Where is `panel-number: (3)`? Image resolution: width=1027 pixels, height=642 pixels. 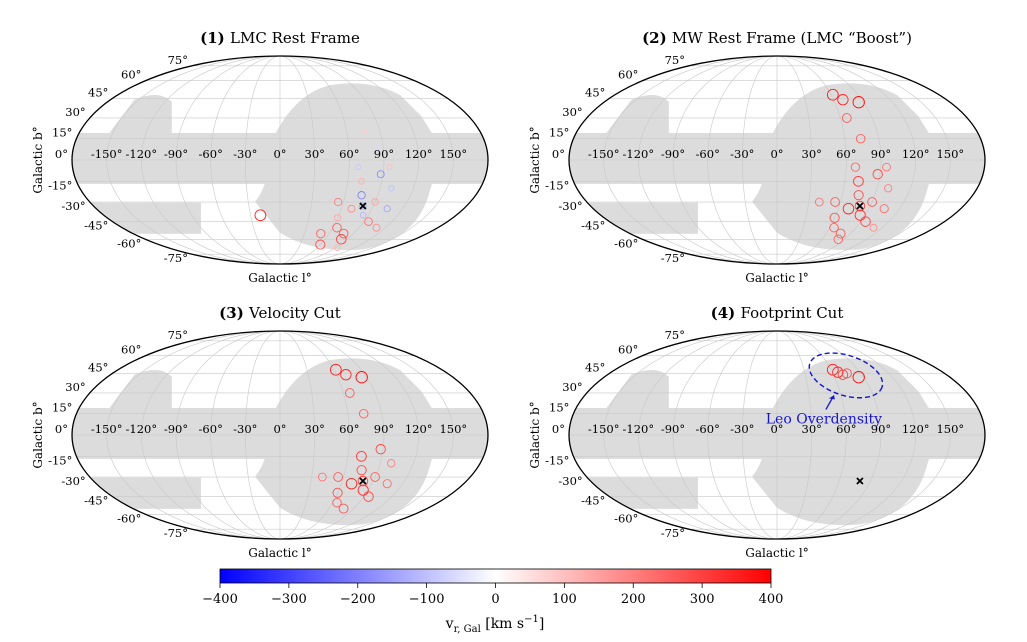 panel-number: (3) is located at coordinates (234, 313).